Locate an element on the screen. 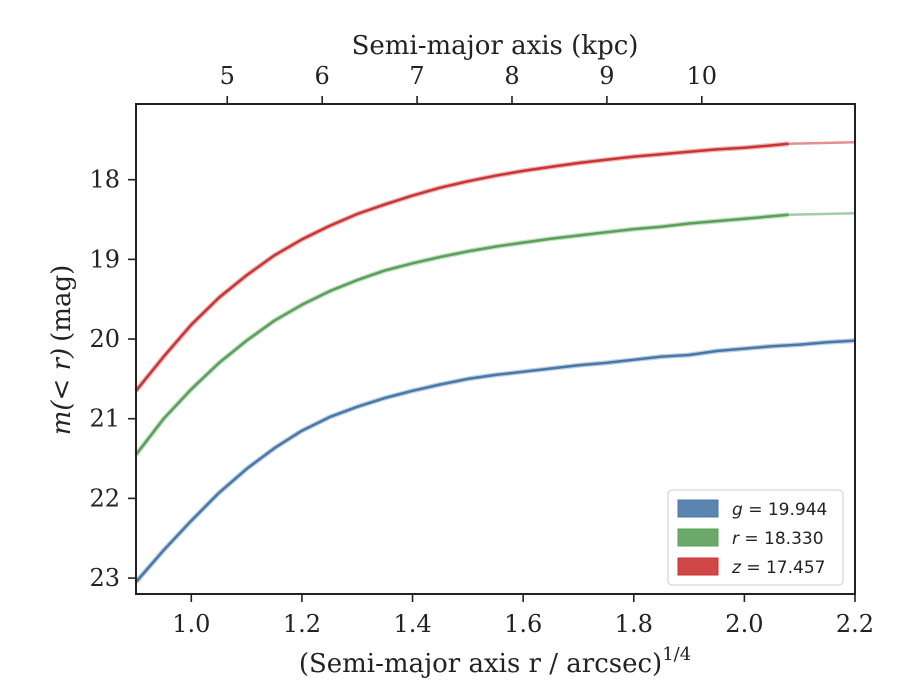  y-tick-label: 18 is located at coordinates (104, 180).